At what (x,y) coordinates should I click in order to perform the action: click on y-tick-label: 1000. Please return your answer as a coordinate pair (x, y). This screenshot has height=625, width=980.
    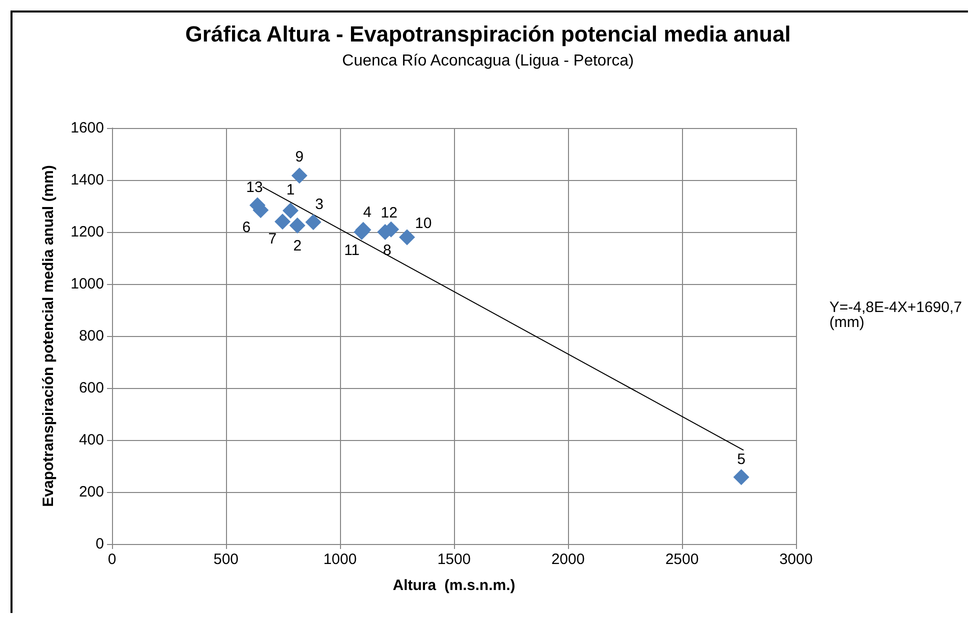
    Looking at the image, I should click on (87, 284).